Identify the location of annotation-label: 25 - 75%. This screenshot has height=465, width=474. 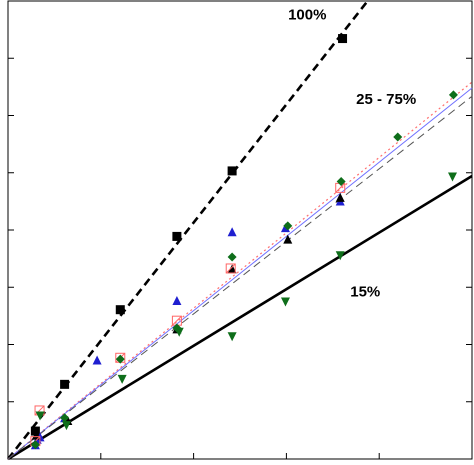
(386, 99).